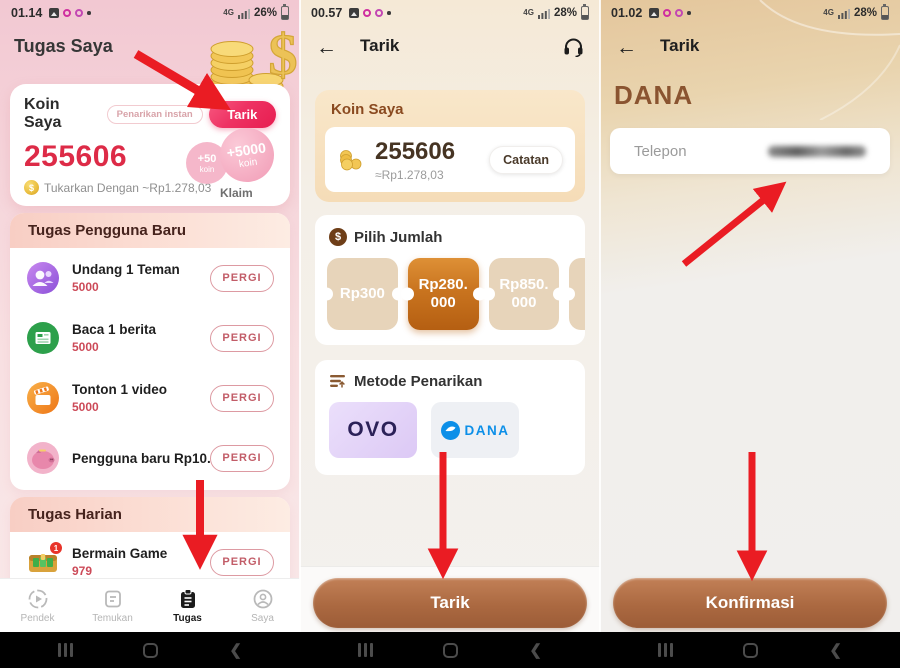  I want to click on tab-temukan: Temukan, so click(112, 605).